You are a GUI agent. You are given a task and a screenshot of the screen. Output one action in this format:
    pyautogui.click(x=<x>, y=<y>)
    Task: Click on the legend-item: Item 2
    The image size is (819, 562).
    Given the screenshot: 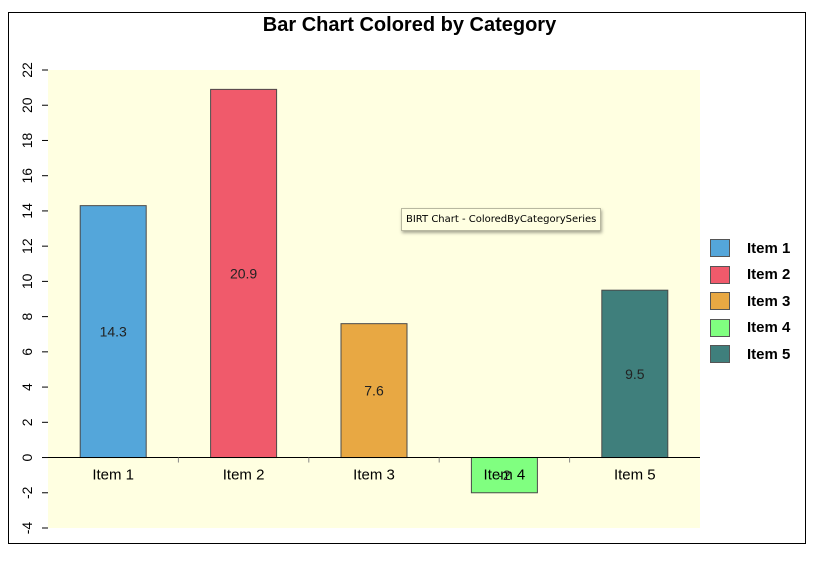 What is the action you would take?
    pyautogui.click(x=750, y=275)
    